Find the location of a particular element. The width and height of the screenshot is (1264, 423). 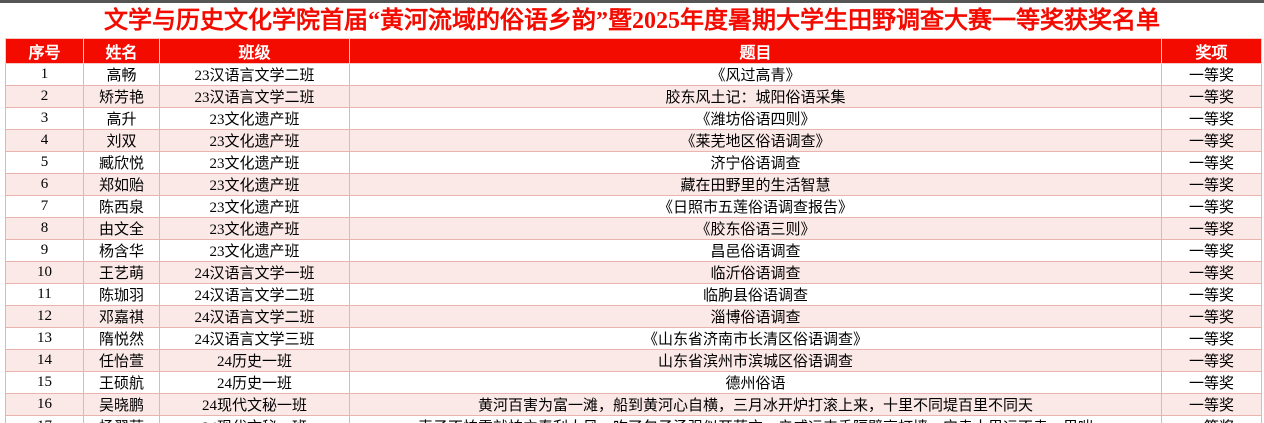

cell-index: 12 is located at coordinates (44, 316).